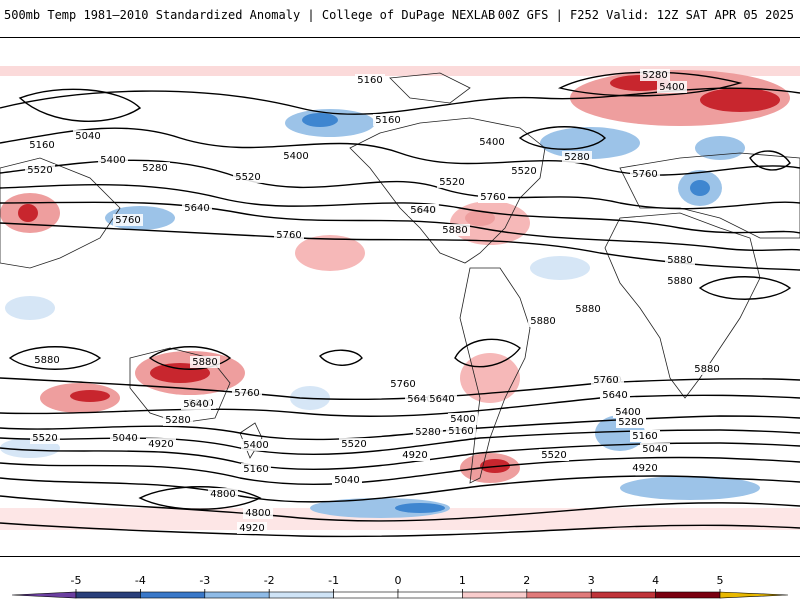  Describe the element at coordinates (80, 105) in the screenshot. I see `contour-closed-low-west` at that location.